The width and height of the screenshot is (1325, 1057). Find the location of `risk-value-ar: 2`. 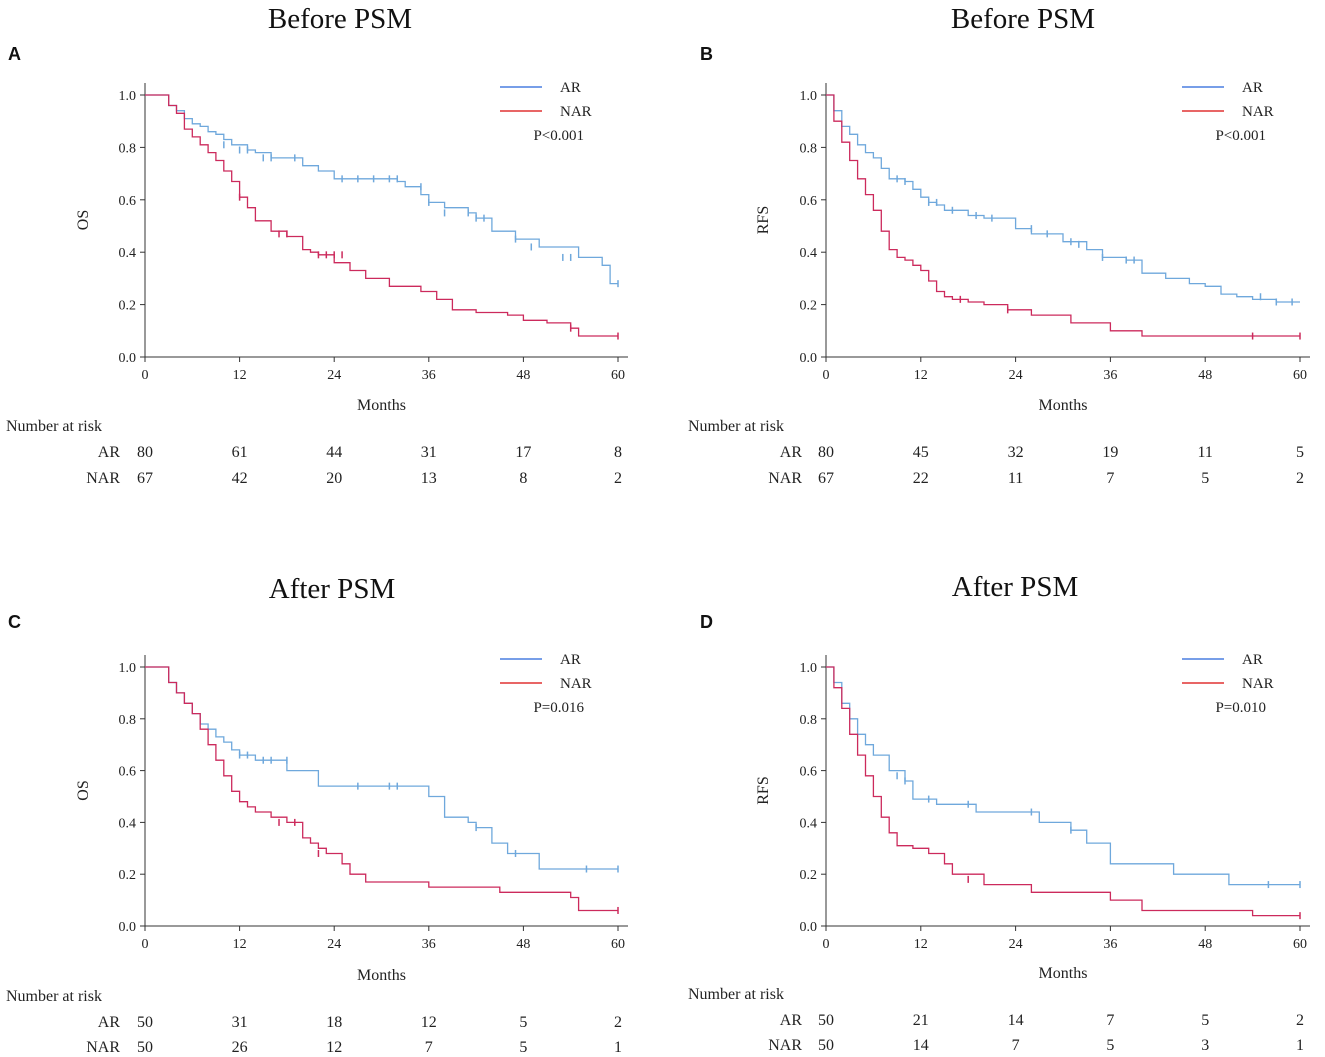

risk-value-ar: 2 is located at coordinates (1300, 1020).